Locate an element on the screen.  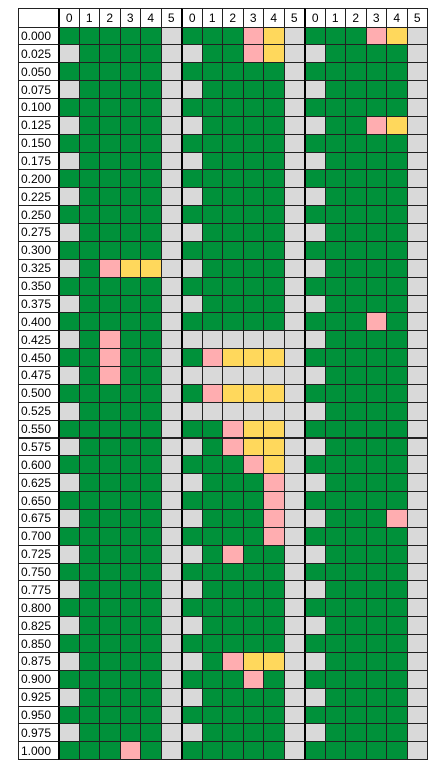
column-header: 0 is located at coordinates (69, 18).